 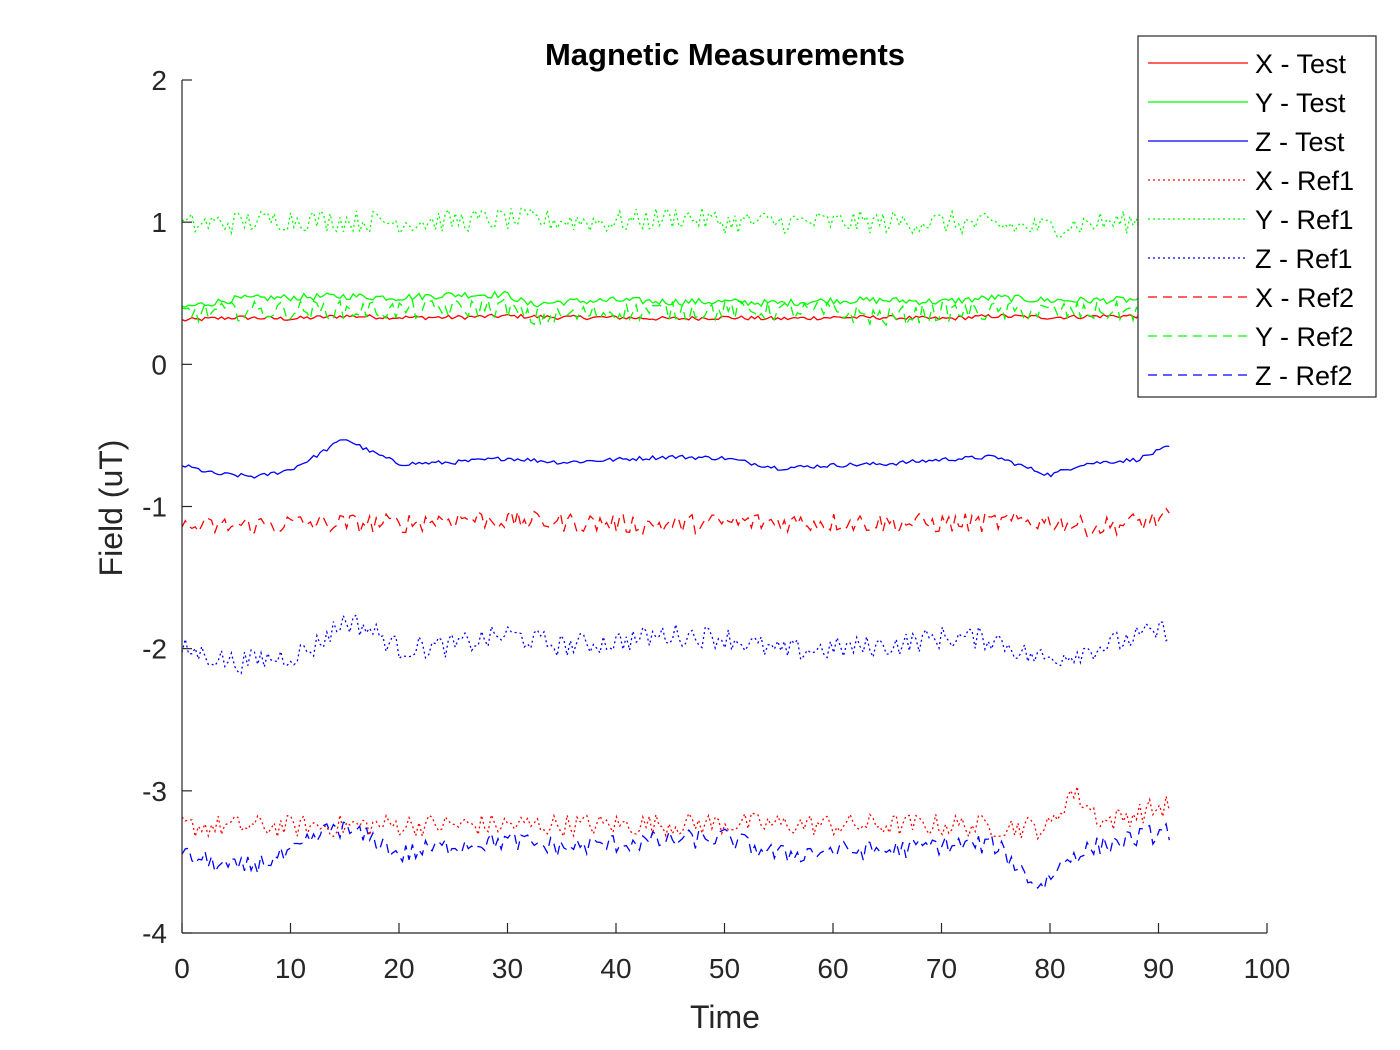 What do you see at coordinates (154, 791) in the screenshot?
I see `y-tick-label: -3` at bounding box center [154, 791].